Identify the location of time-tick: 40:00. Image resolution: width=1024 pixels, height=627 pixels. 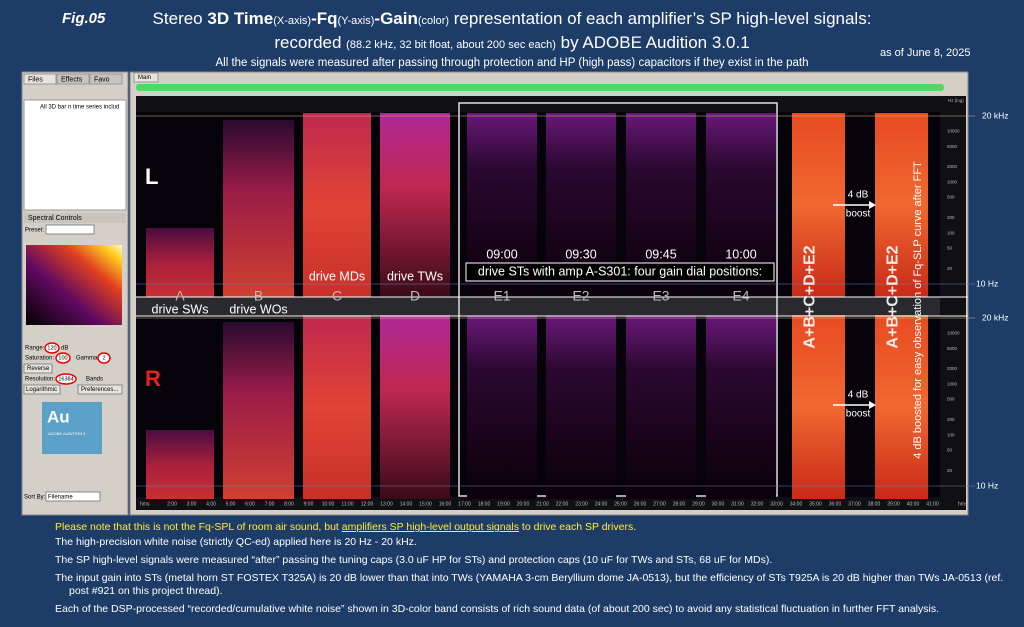
(913, 504).